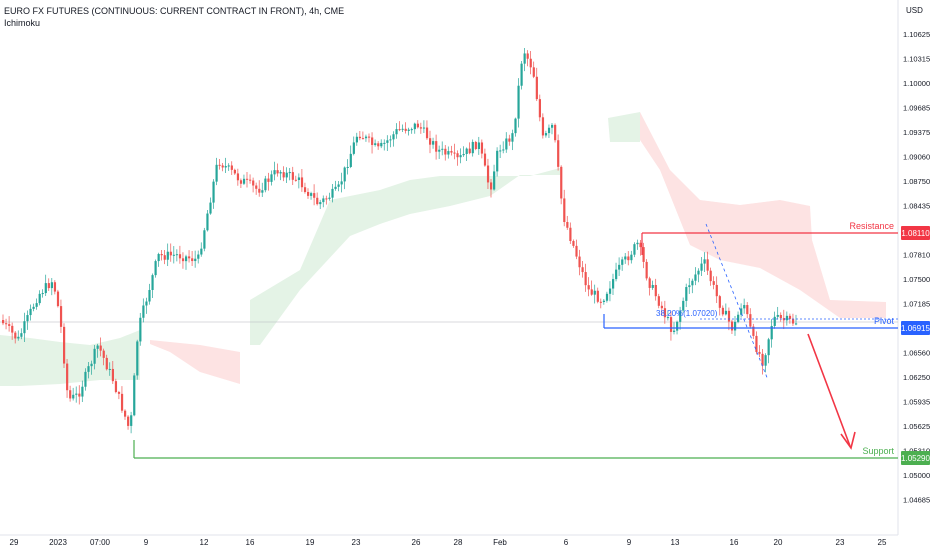 This screenshot has width=932, height=550. What do you see at coordinates (916, 255) in the screenshot?
I see `price-tick-label: 1.07810` at bounding box center [916, 255].